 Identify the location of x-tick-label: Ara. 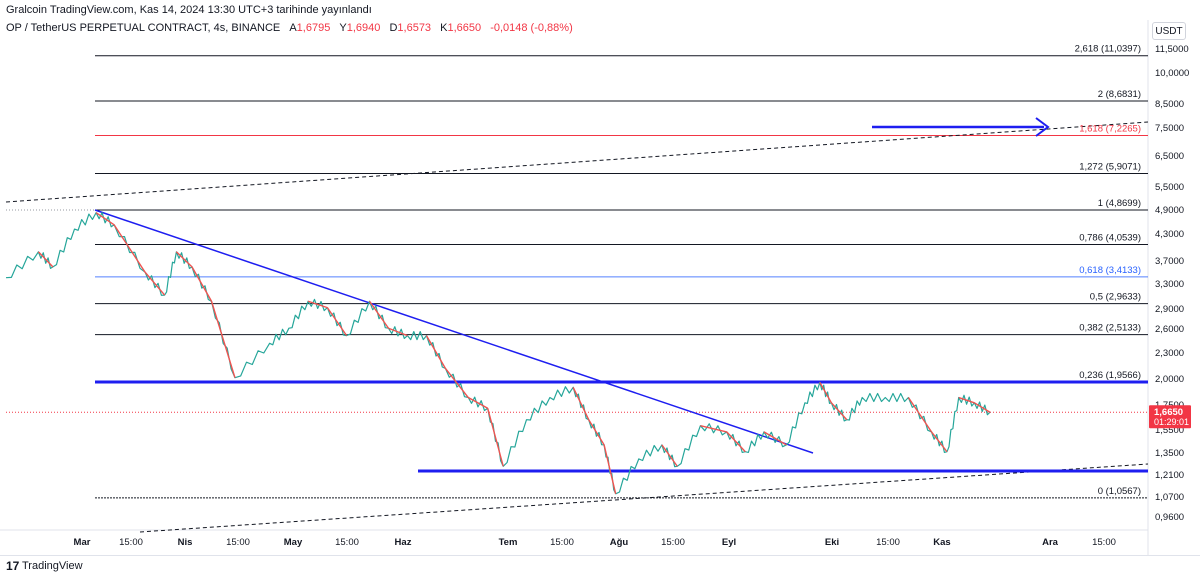
(1050, 542).